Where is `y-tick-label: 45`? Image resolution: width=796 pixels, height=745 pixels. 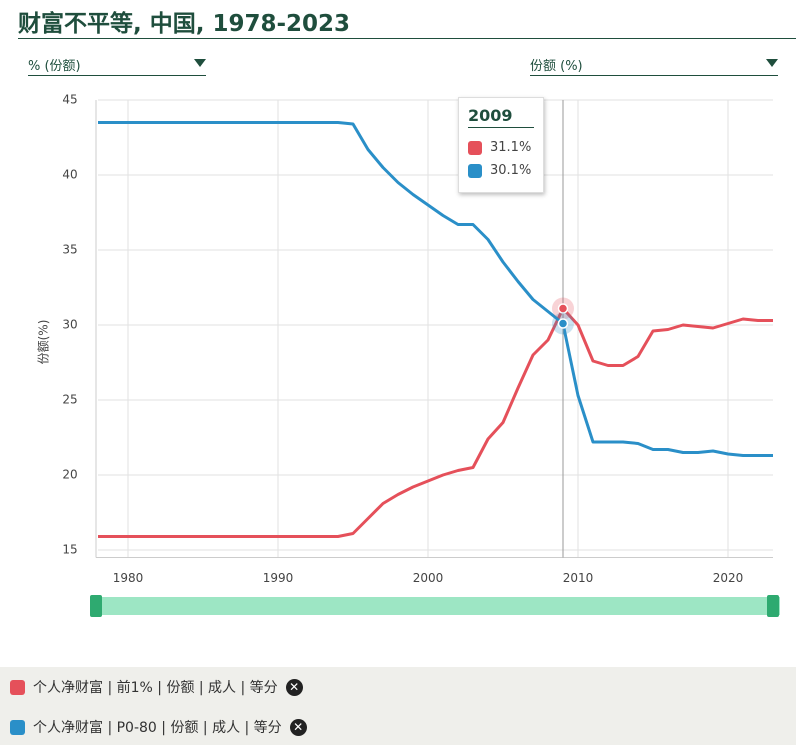 y-tick-label: 45 is located at coordinates (69, 100).